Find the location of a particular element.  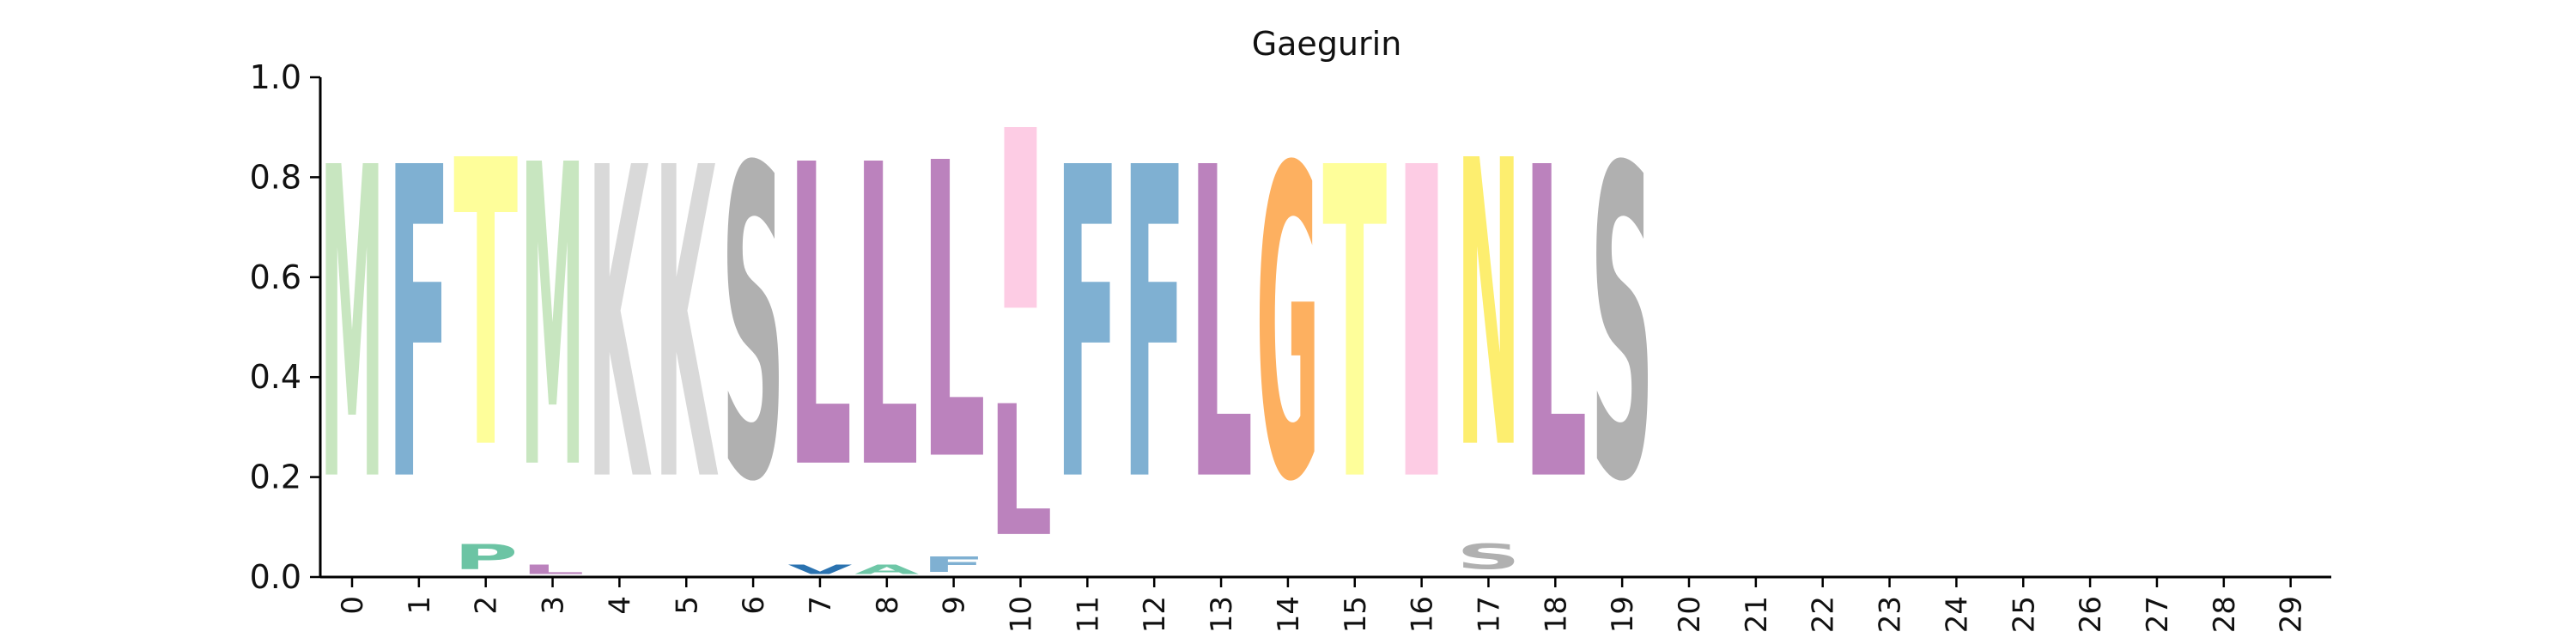

y-tick-label: 0.4 is located at coordinates (275, 377).